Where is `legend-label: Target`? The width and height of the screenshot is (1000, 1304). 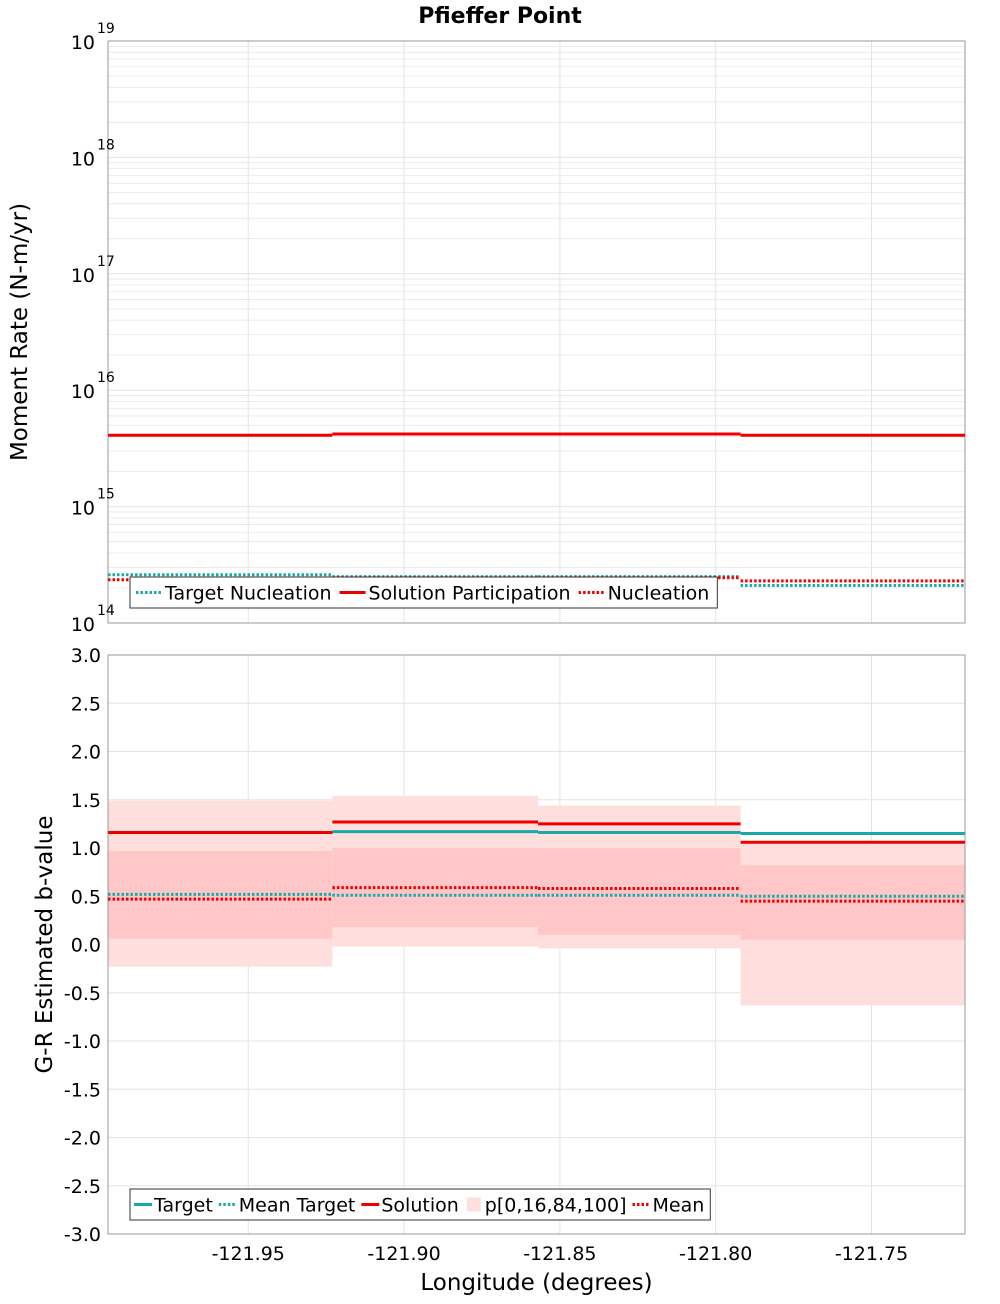
legend-label: Target is located at coordinates (183, 1206).